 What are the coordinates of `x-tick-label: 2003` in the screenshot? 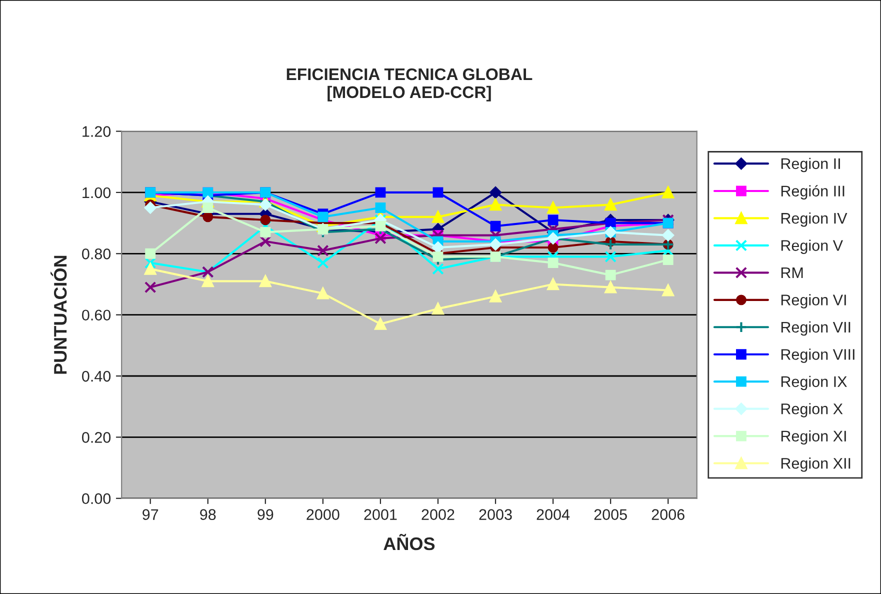 It's located at (495, 514).